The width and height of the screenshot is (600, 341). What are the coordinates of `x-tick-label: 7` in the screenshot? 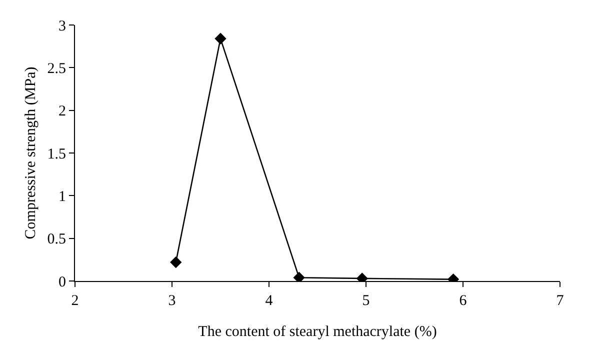 It's located at (560, 301).